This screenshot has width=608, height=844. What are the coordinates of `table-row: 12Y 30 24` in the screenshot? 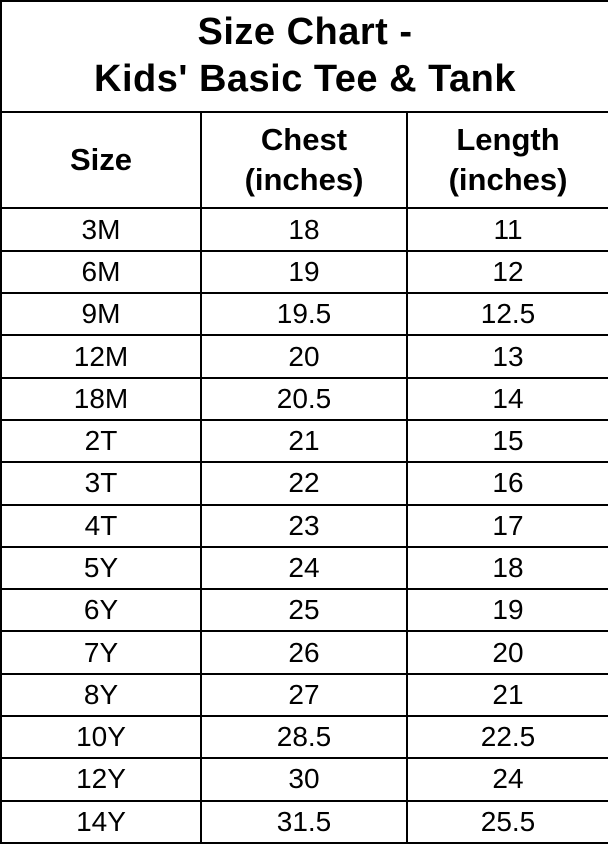 It's located at (304, 779).